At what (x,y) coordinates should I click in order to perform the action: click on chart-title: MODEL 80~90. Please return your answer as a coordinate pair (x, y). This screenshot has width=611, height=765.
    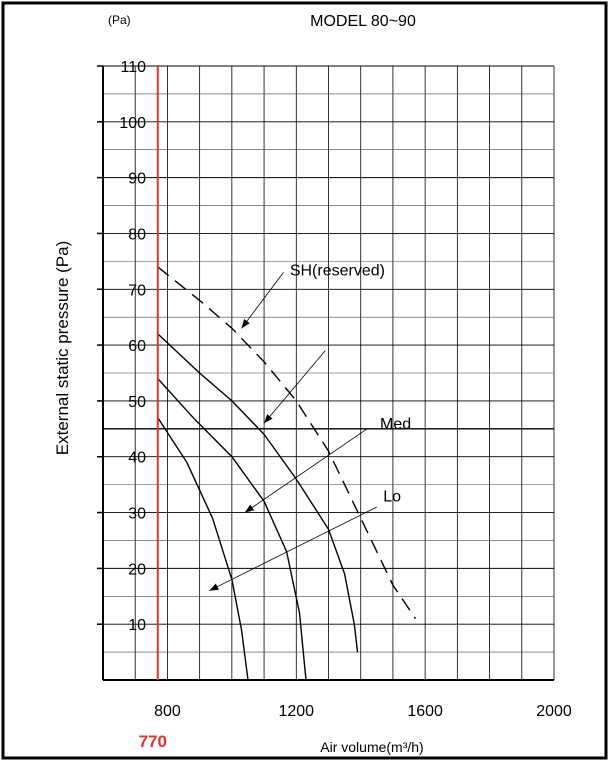
    Looking at the image, I should click on (363, 21).